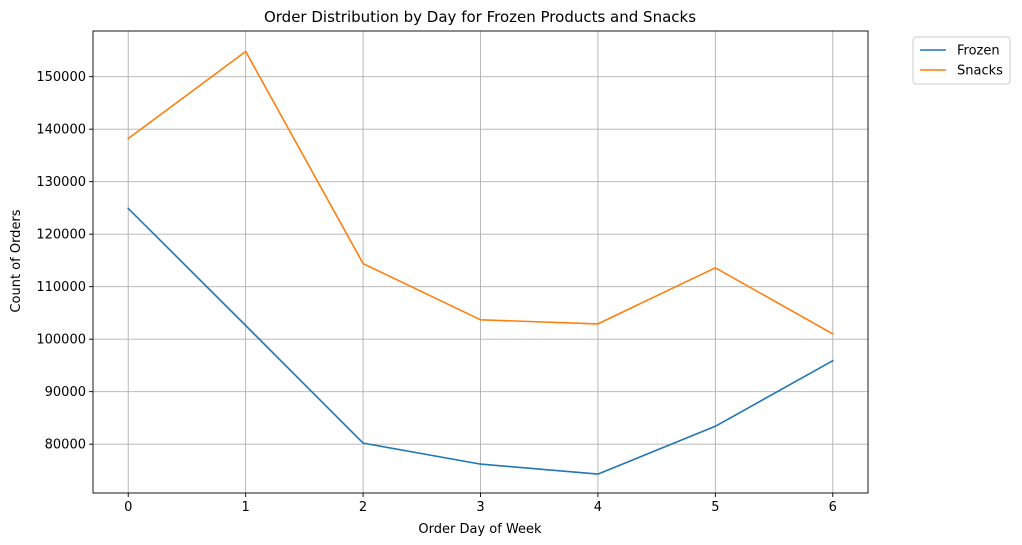  I want to click on y-tick-label: 120000, so click(61, 235).